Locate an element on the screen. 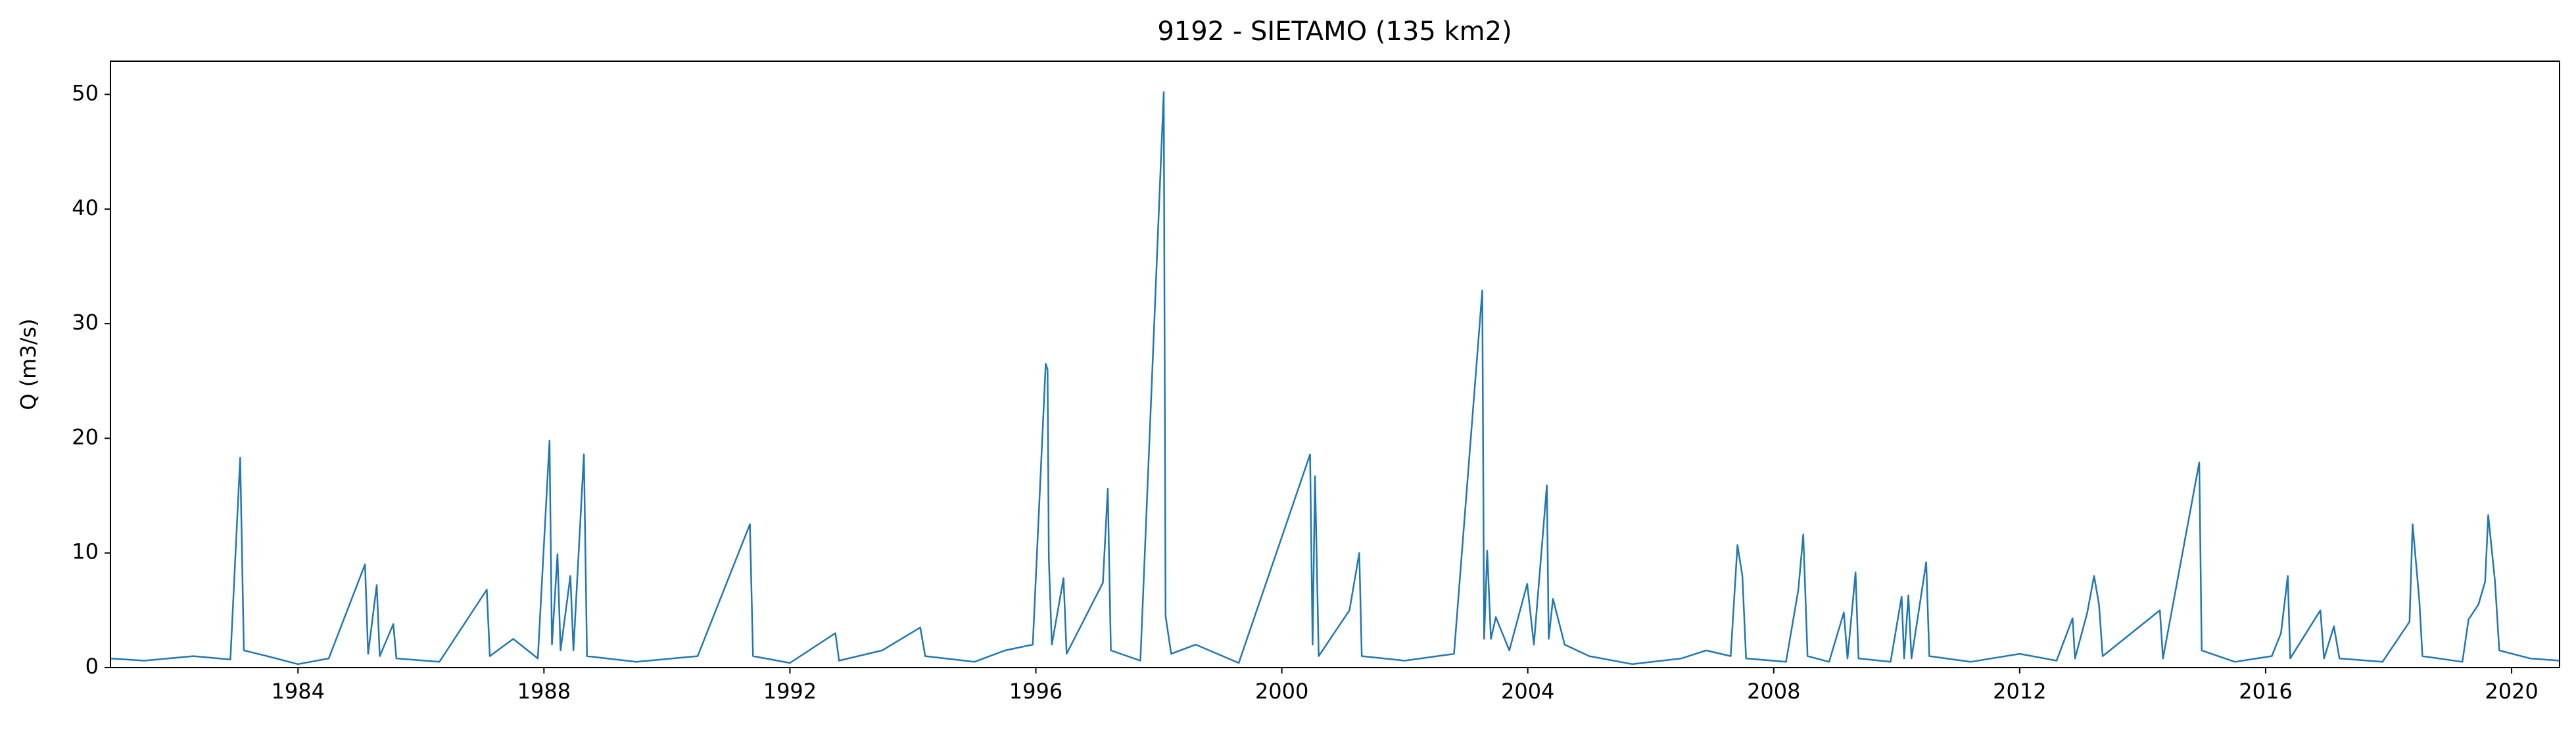  x-tick-label: 1996 is located at coordinates (1035, 692).